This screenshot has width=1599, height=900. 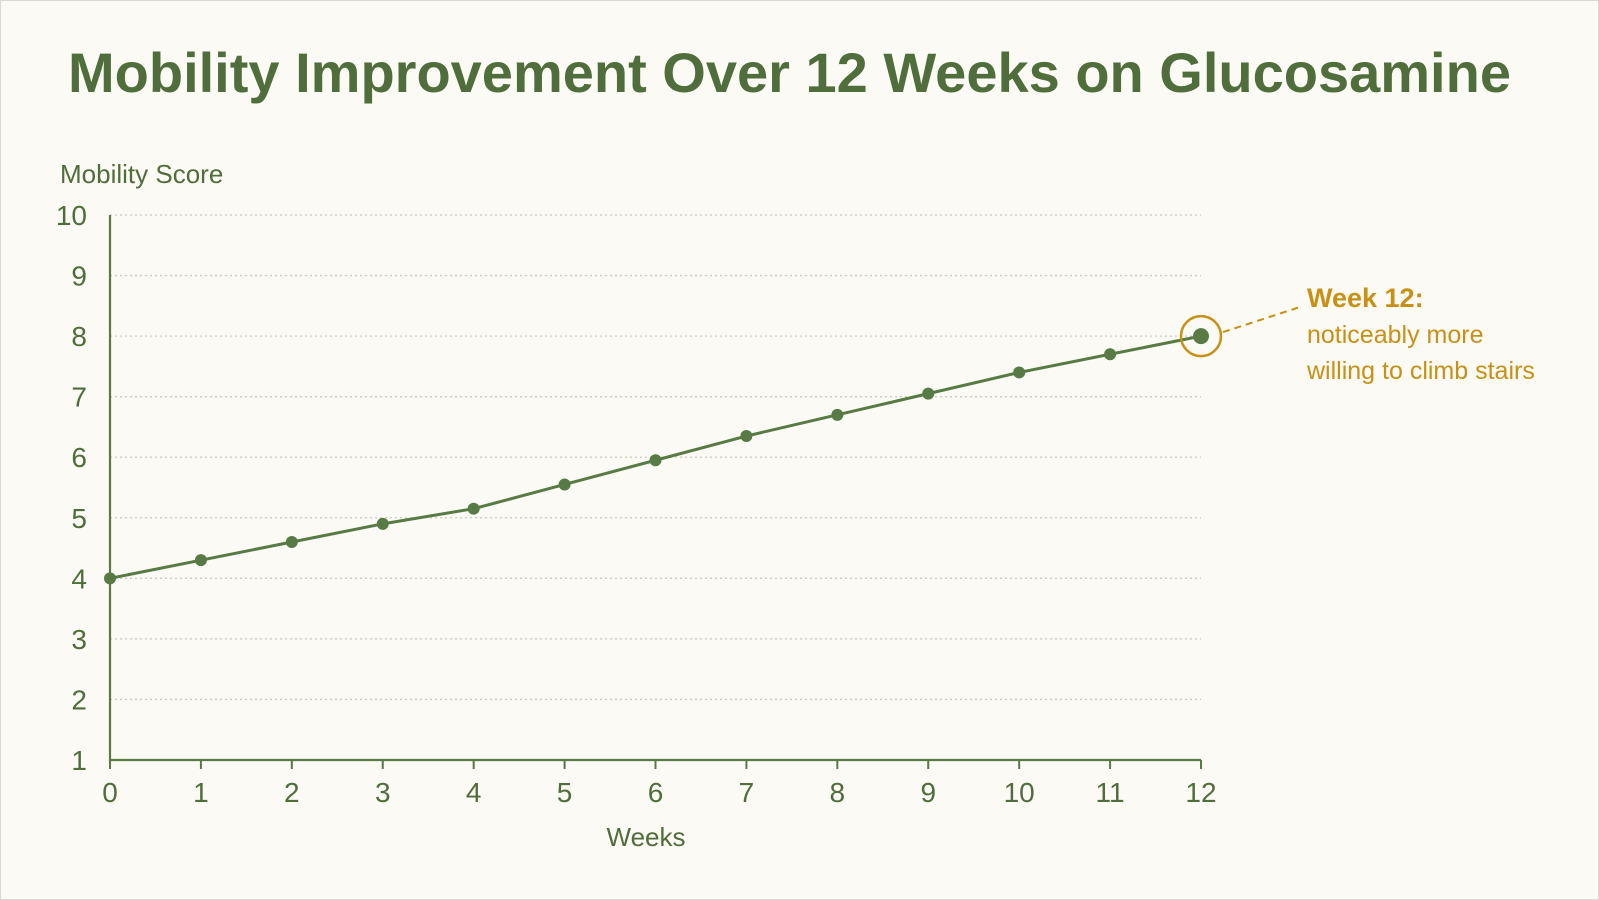 I want to click on x-tick-label: 6, so click(x=656, y=792).